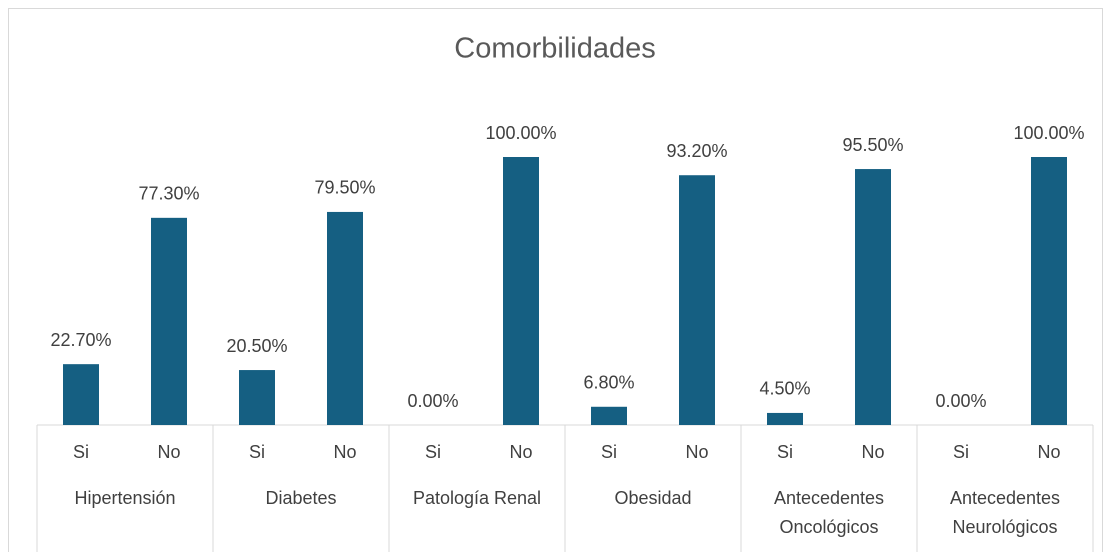  I want to click on group-label: Obesidad, so click(653, 498).